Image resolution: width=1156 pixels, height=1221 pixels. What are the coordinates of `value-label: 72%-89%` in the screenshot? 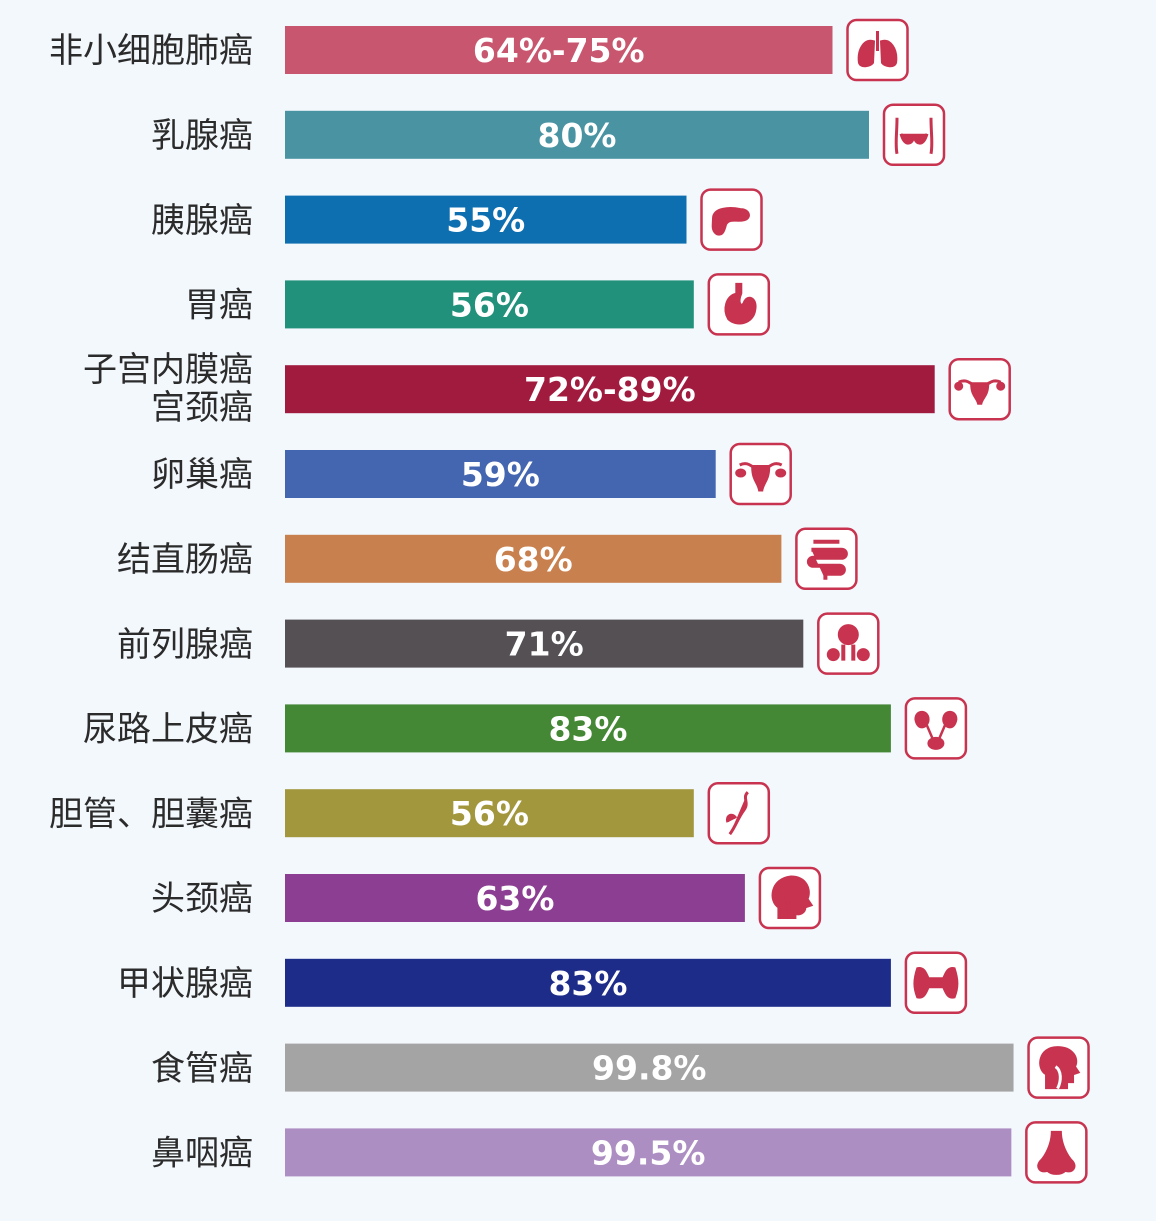 It's located at (610, 389).